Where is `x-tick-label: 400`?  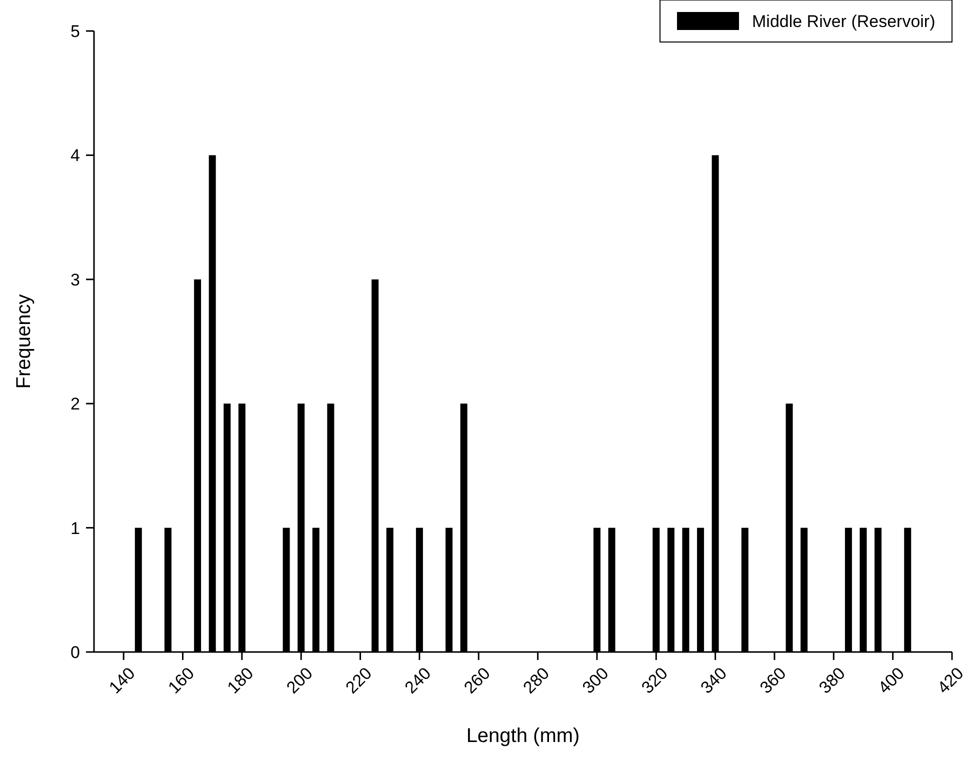 x-tick-label: 400 is located at coordinates (891, 681).